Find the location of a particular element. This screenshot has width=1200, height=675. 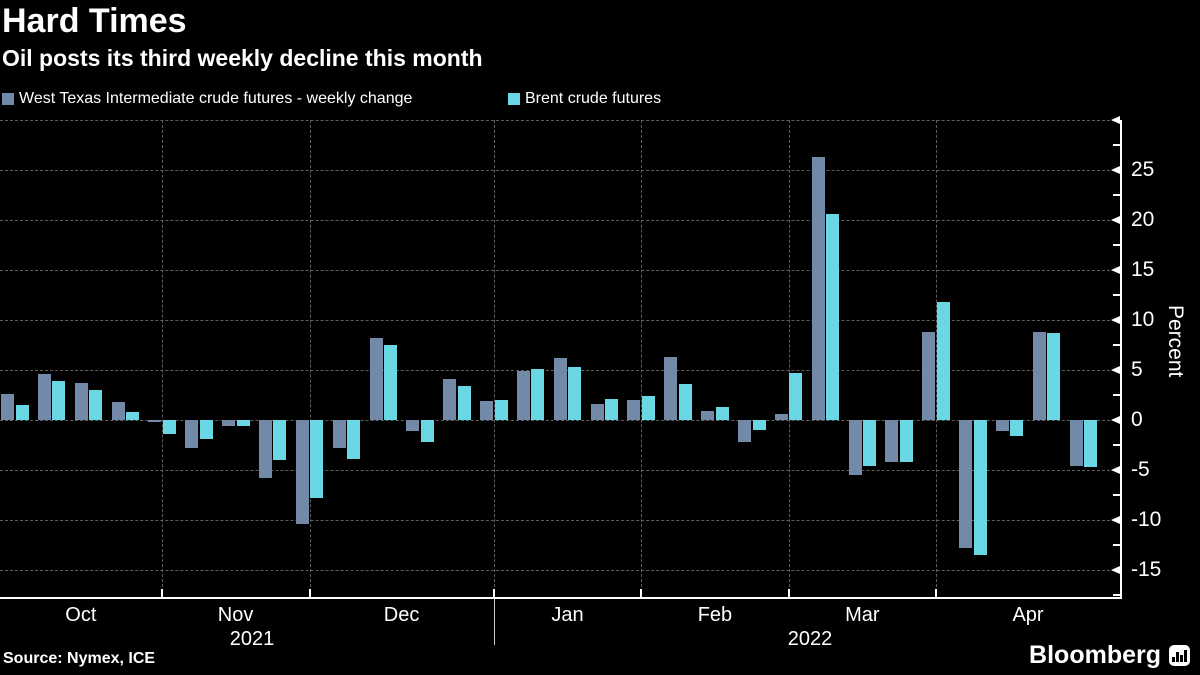

y-axis-line is located at coordinates (1121, 359).